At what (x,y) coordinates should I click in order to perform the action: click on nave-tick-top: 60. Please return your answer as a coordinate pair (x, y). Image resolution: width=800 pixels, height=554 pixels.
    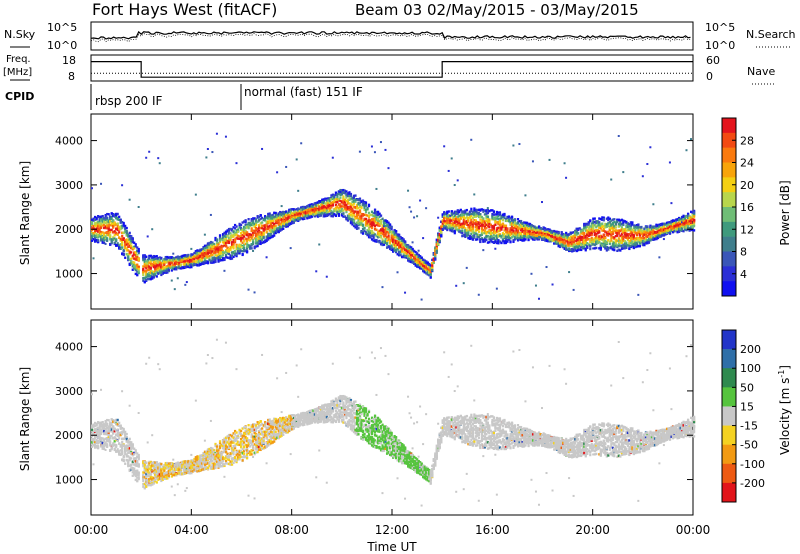
    Looking at the image, I should click on (713, 60).